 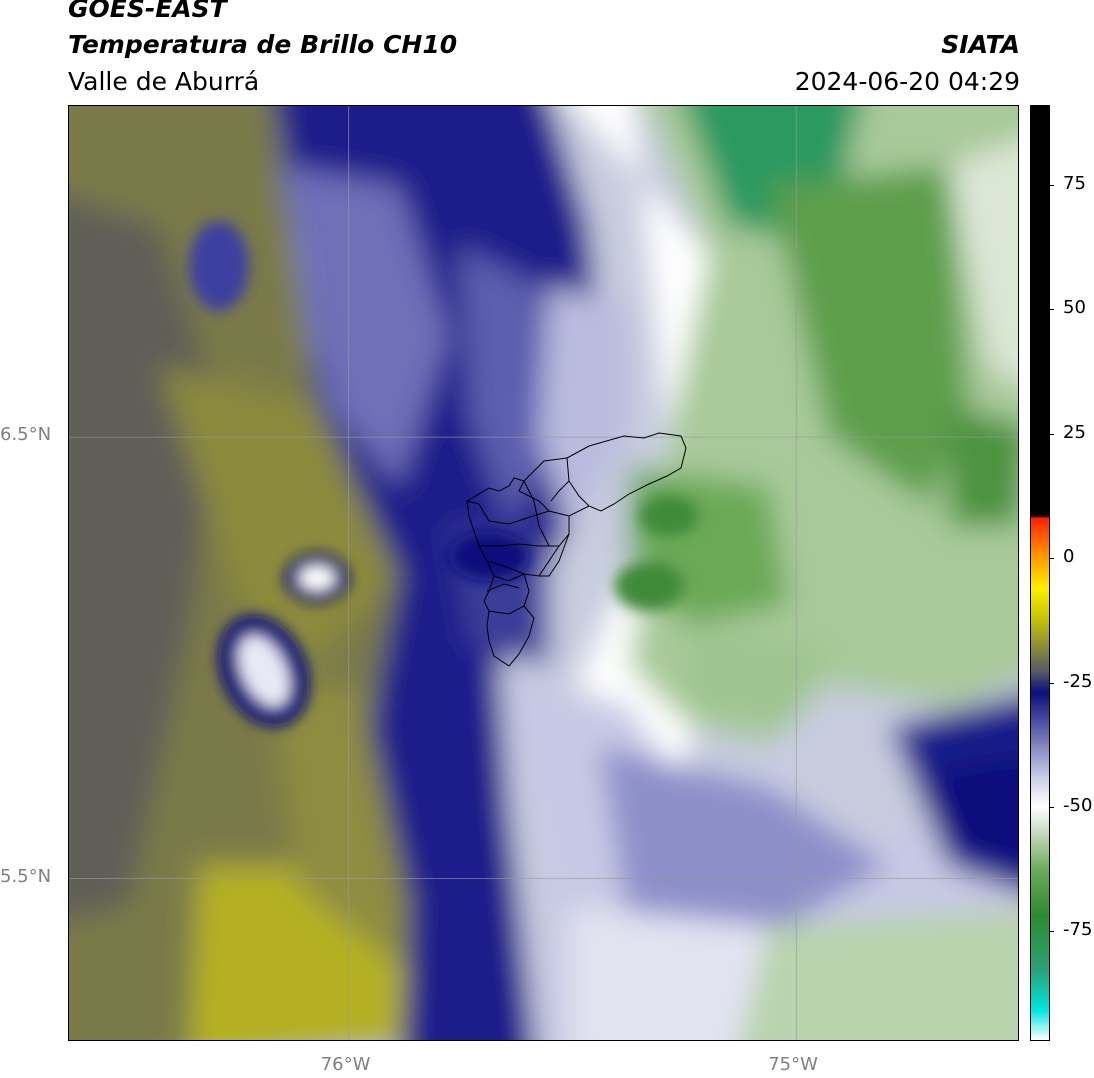 What do you see at coordinates (576, 549) in the screenshot?
I see `municipality-boundaries` at bounding box center [576, 549].